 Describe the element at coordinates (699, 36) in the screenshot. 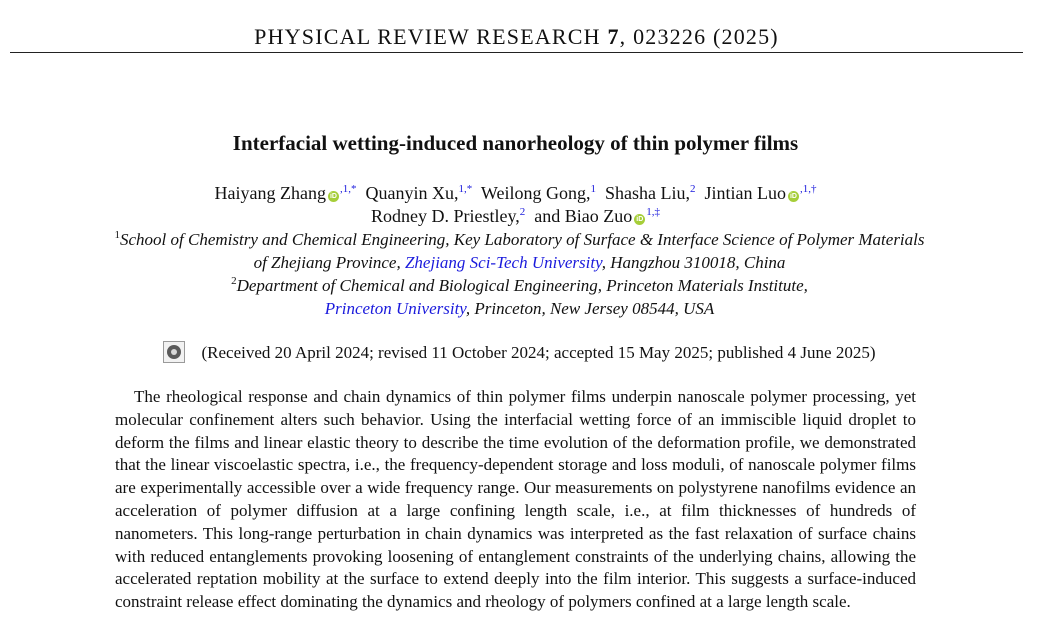

I see `journal-citation: , 023226 (2025)` at that location.